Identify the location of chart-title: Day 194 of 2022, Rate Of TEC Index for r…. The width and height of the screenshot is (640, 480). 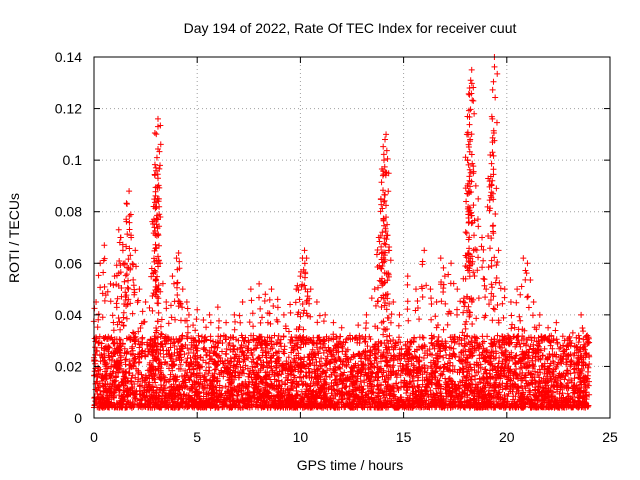
(350, 28).